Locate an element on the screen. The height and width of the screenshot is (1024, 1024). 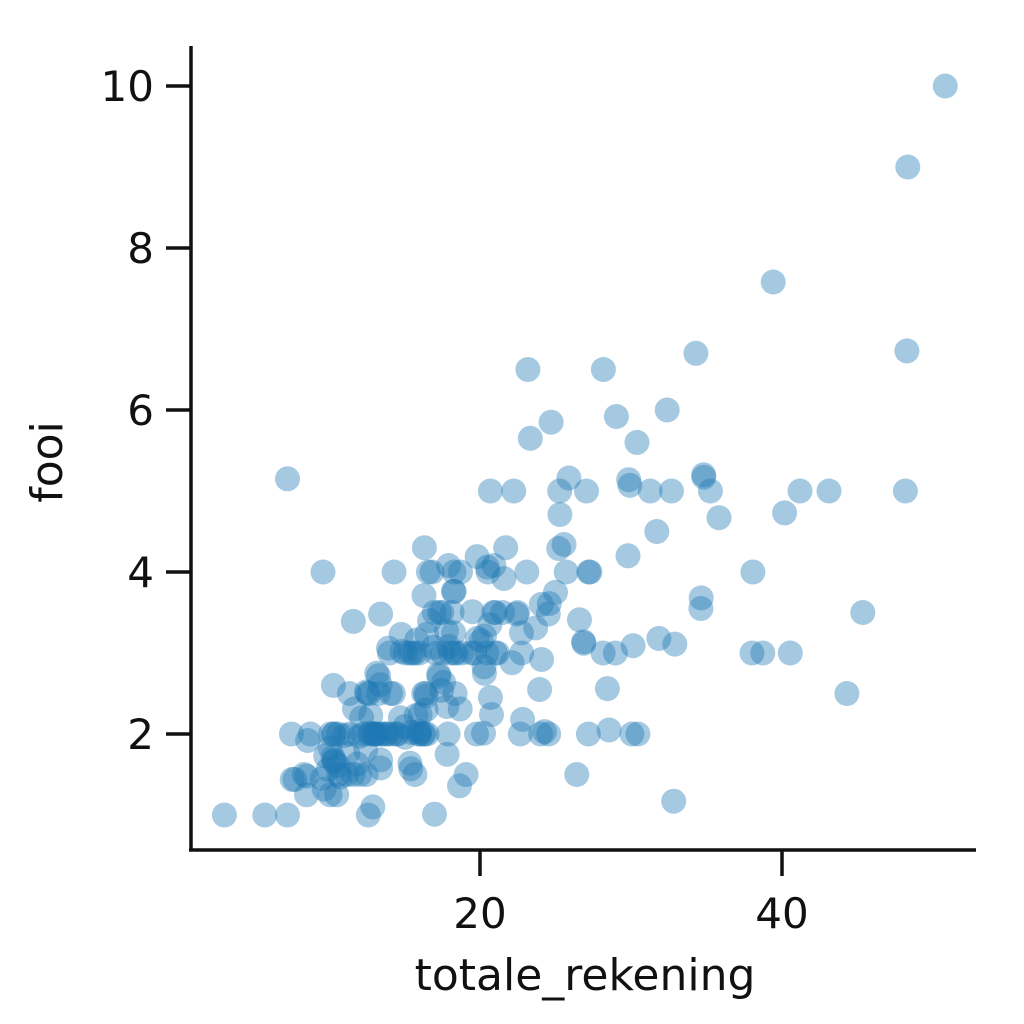
x-axis-label: totale_rekening is located at coordinates (585, 975).